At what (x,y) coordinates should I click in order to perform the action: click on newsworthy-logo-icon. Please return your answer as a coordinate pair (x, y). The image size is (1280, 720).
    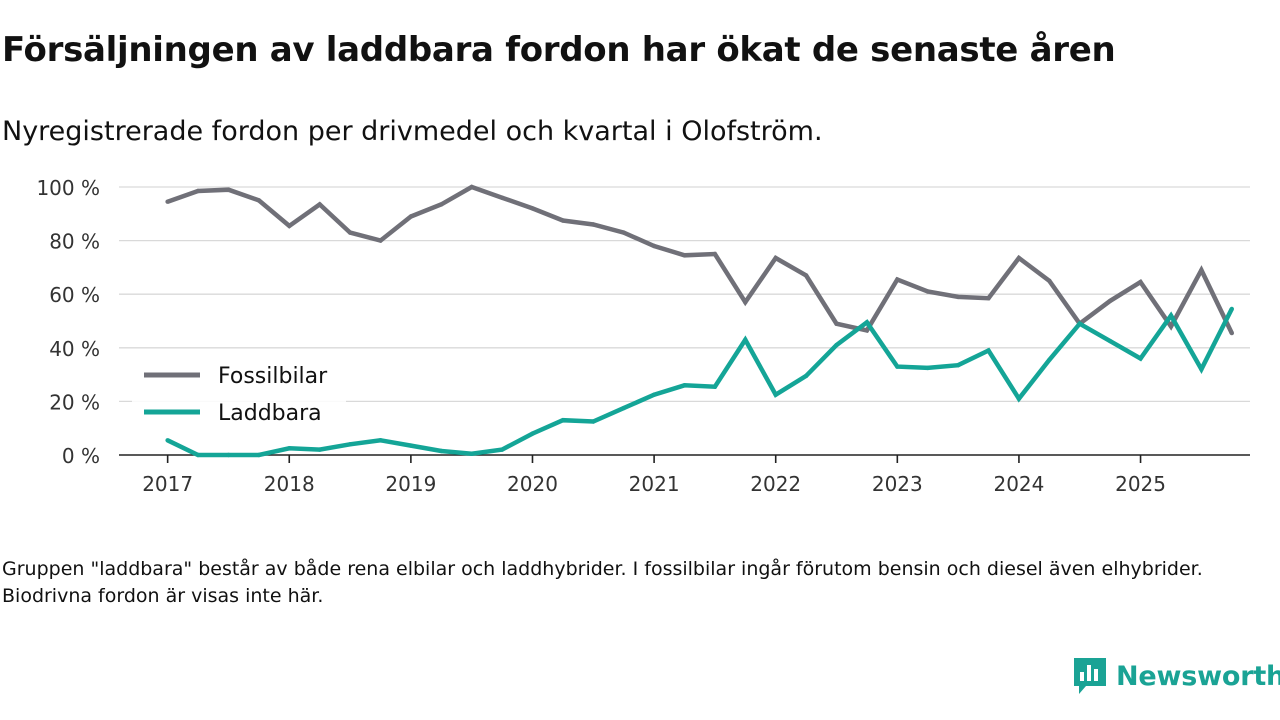
    Looking at the image, I should click on (1090, 676).